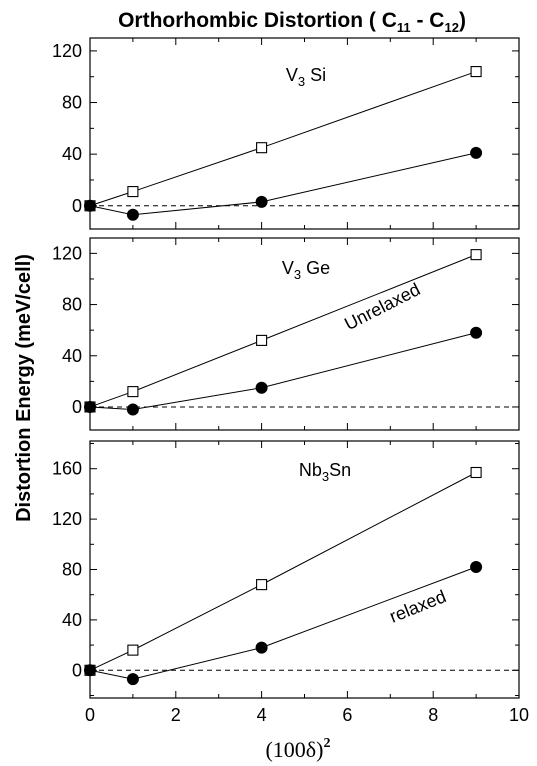 Image resolution: width=537 pixels, height=766 pixels. Describe the element at coordinates (382, 306) in the screenshot. I see `annotation-unrelaxed: Unrelaxed` at that location.